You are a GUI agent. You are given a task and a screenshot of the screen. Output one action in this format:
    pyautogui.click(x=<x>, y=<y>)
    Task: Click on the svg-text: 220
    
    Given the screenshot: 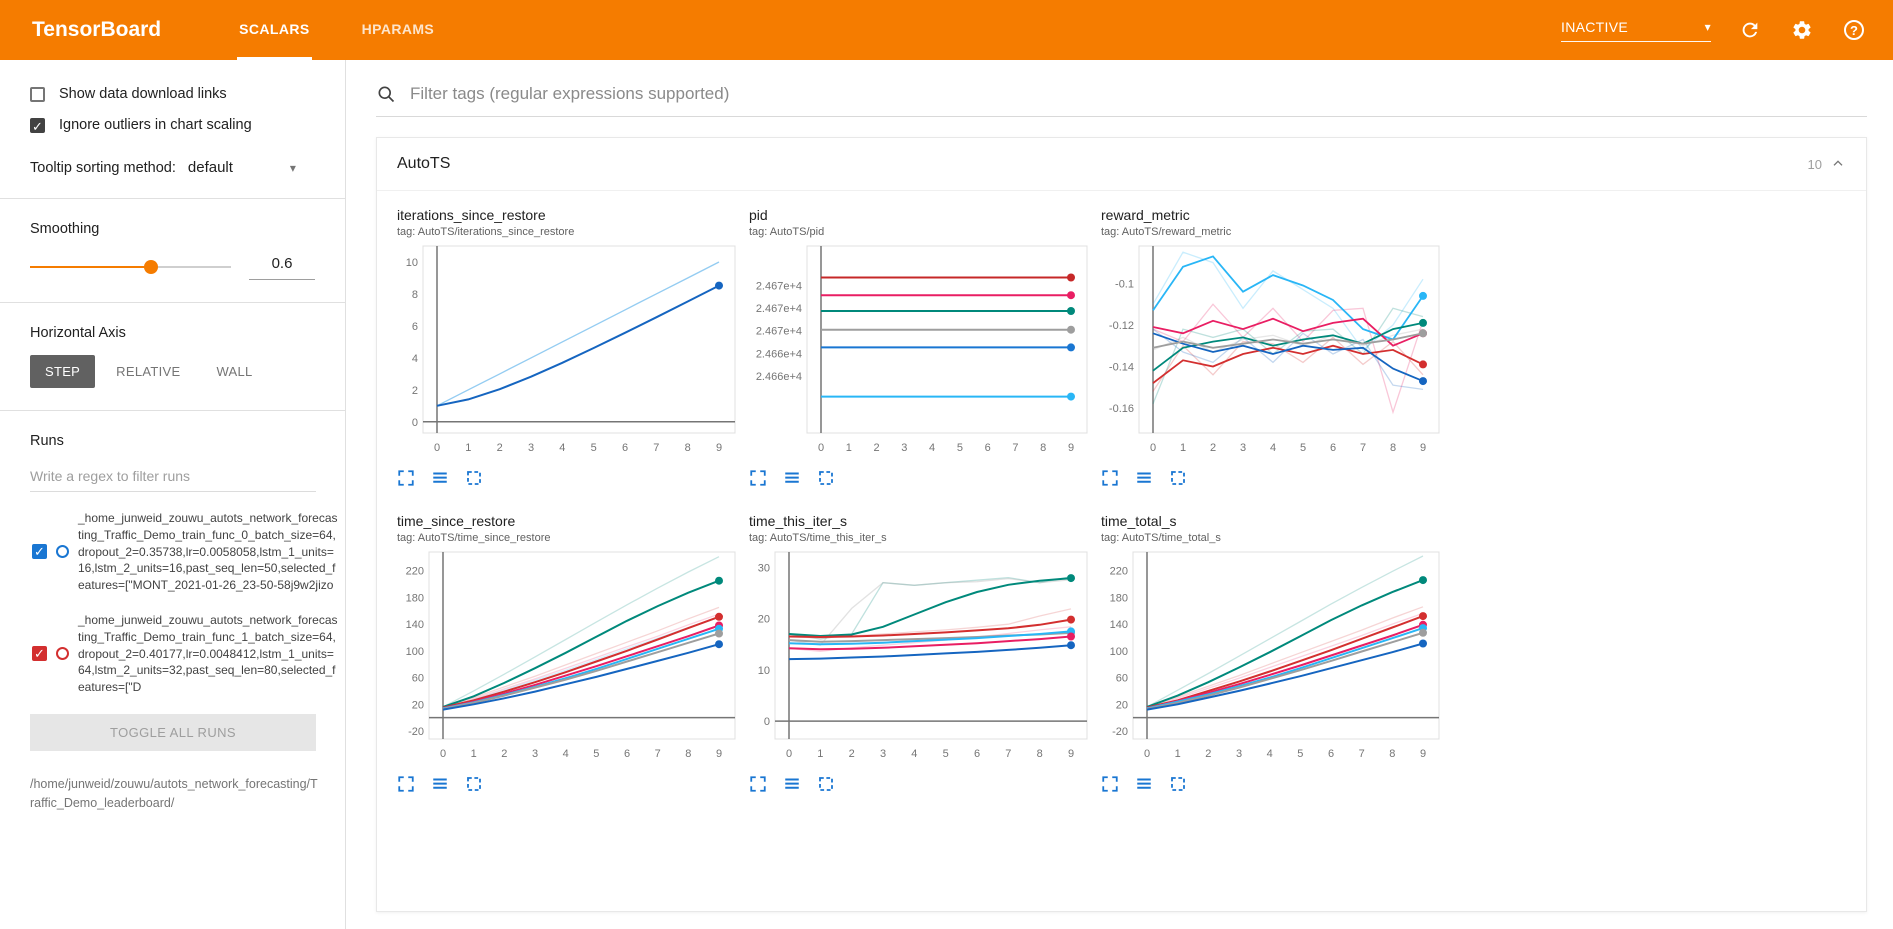 What is the action you would take?
    pyautogui.click(x=415, y=572)
    